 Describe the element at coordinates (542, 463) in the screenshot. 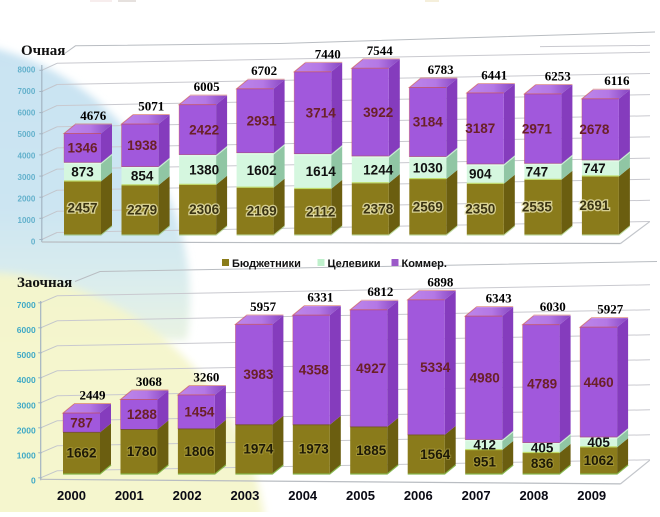

I see `svg-text: 836` at that location.